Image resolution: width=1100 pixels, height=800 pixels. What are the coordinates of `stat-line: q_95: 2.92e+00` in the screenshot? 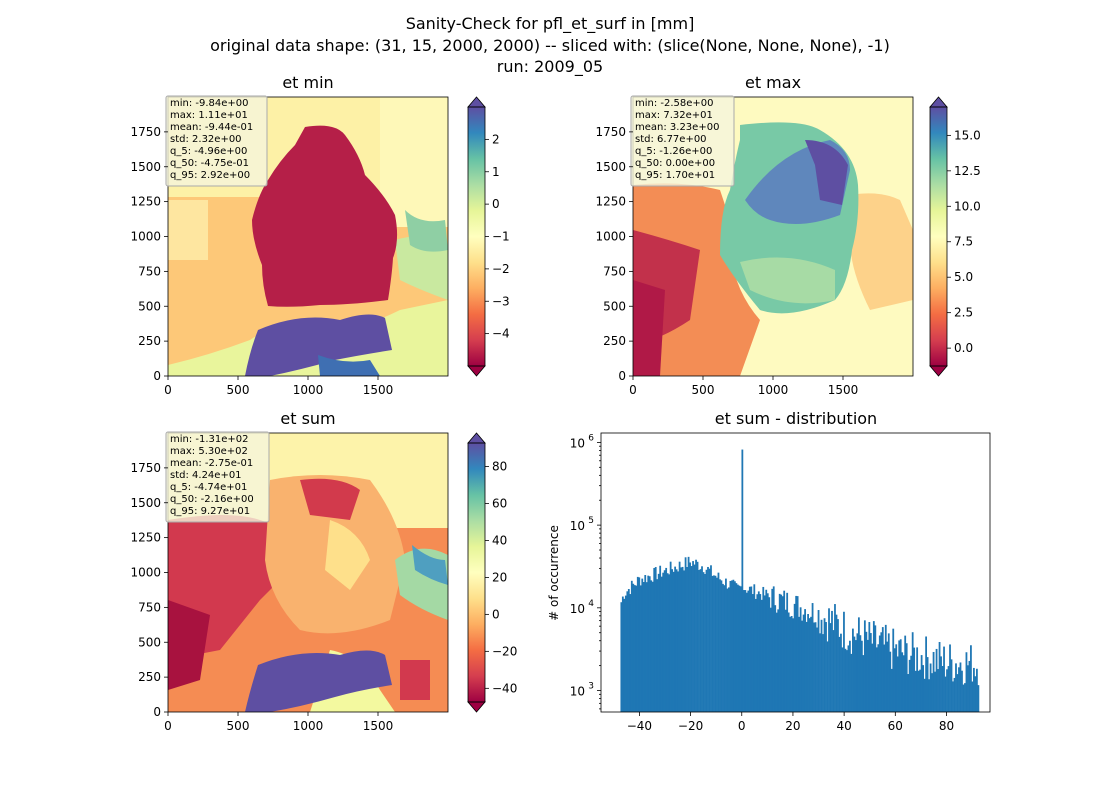 It's located at (210, 175).